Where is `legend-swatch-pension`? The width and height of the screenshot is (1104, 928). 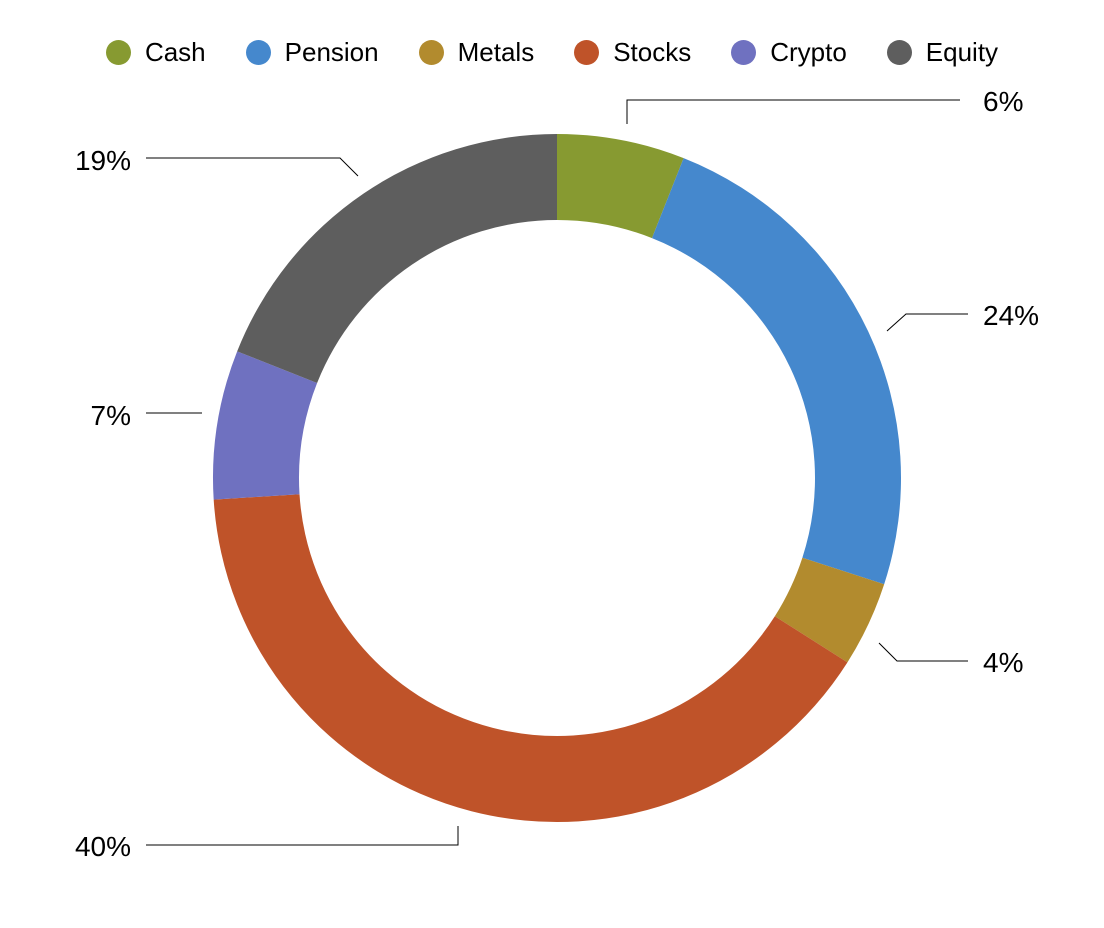
legend-swatch-pension is located at coordinates (258, 52).